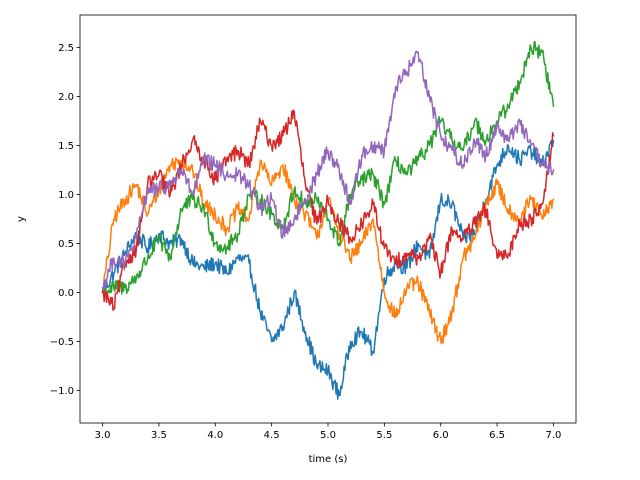 Image resolution: width=640 pixels, height=480 pixels. I want to click on x-tick-label: 4.0, so click(215, 435).